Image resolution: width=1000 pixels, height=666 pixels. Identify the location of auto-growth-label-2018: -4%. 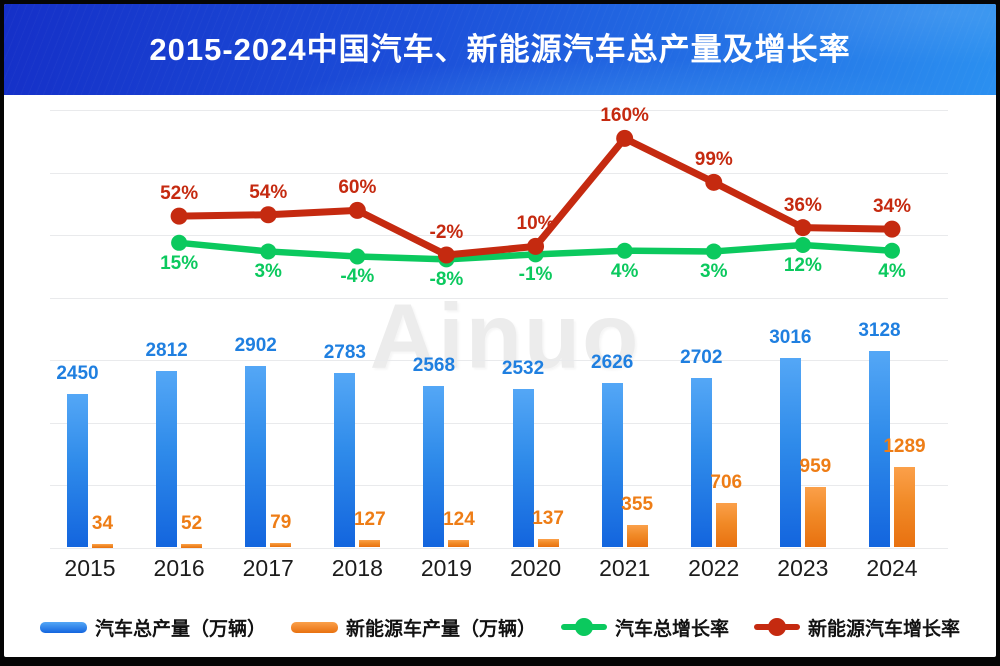
(357, 277).